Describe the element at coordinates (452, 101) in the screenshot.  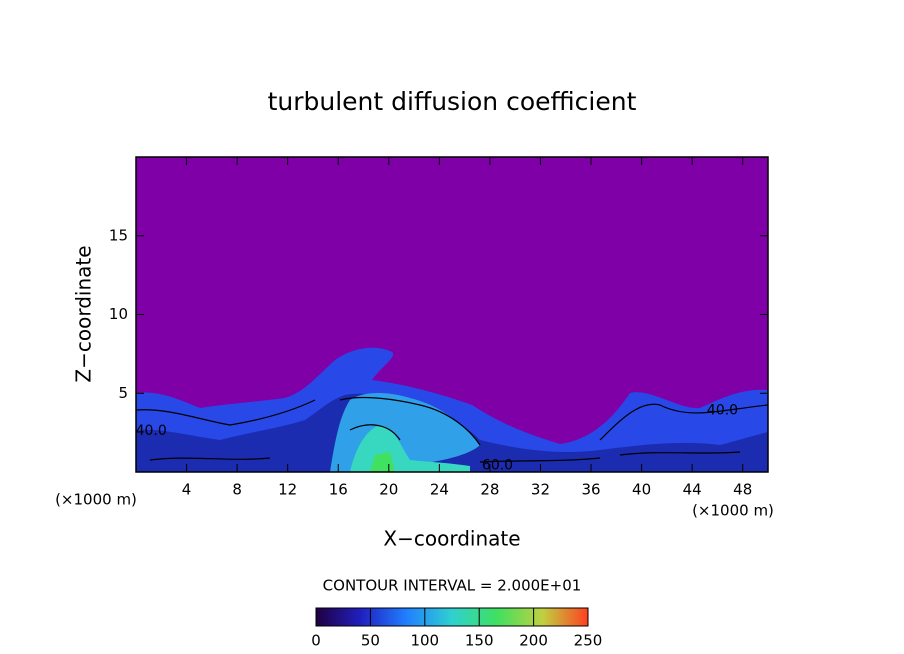
I see `chart-title: turbulent diffusion coefficient` at that location.